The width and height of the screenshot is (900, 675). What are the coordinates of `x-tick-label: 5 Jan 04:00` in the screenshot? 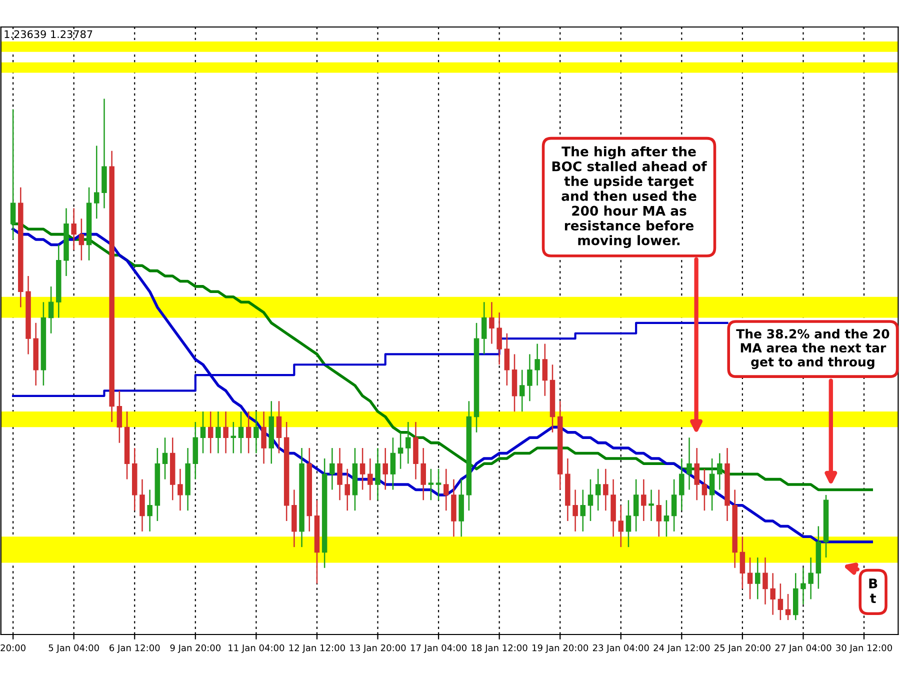 It's located at (73, 648).